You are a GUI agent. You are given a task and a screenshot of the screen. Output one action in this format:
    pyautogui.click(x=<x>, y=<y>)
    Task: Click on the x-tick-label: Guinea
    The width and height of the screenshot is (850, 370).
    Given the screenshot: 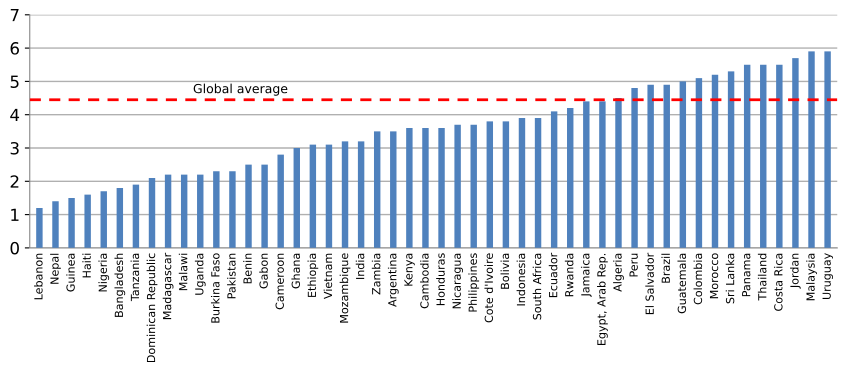 What is the action you would take?
    pyautogui.click(x=70, y=273)
    